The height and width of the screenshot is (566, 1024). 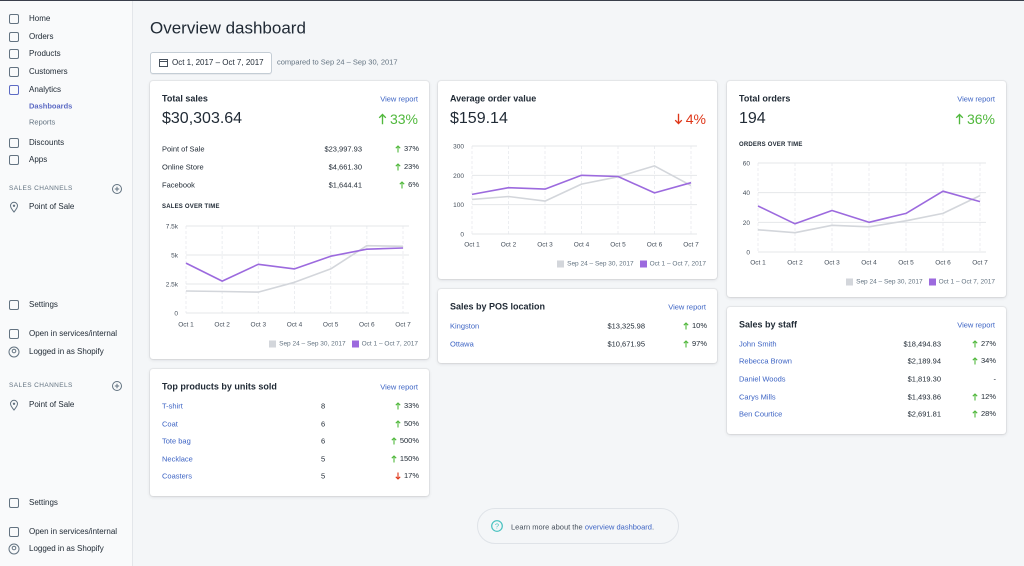 I want to click on change-indicator: 500%, so click(x=405, y=441).